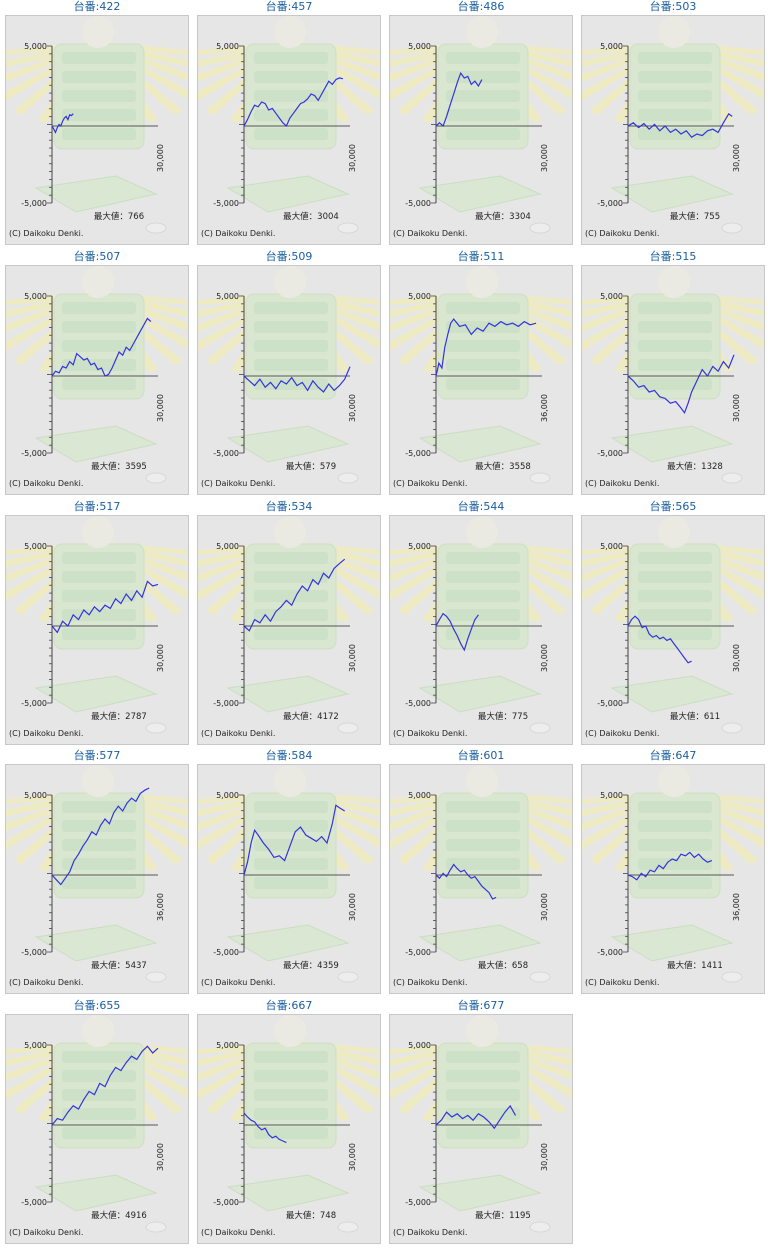 This screenshot has height=1248, width=768. What do you see at coordinates (481, 506) in the screenshot?
I see `machine-number-link: 台番:544` at bounding box center [481, 506].